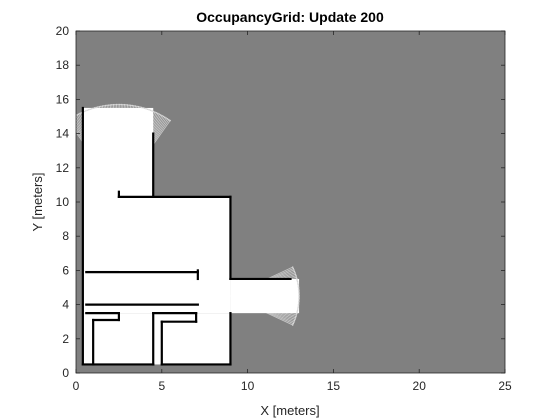  What do you see at coordinates (290, 17) in the screenshot?
I see `chart-title: OccupancyGrid: Update 200` at bounding box center [290, 17].